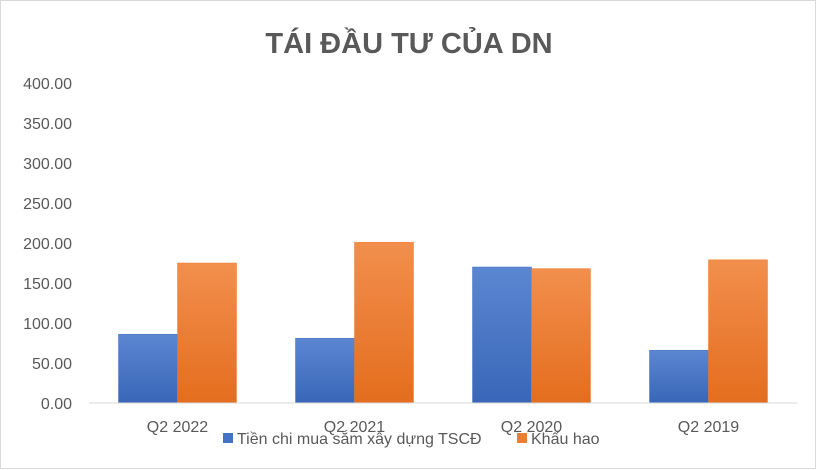 This screenshot has width=816, height=470. Describe the element at coordinates (47, 204) in the screenshot. I see `y-tick-label: 250.00` at that location.